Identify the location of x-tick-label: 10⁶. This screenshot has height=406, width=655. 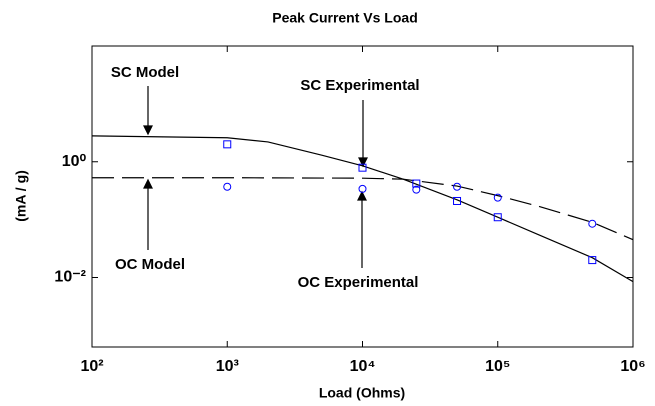
(632, 366).